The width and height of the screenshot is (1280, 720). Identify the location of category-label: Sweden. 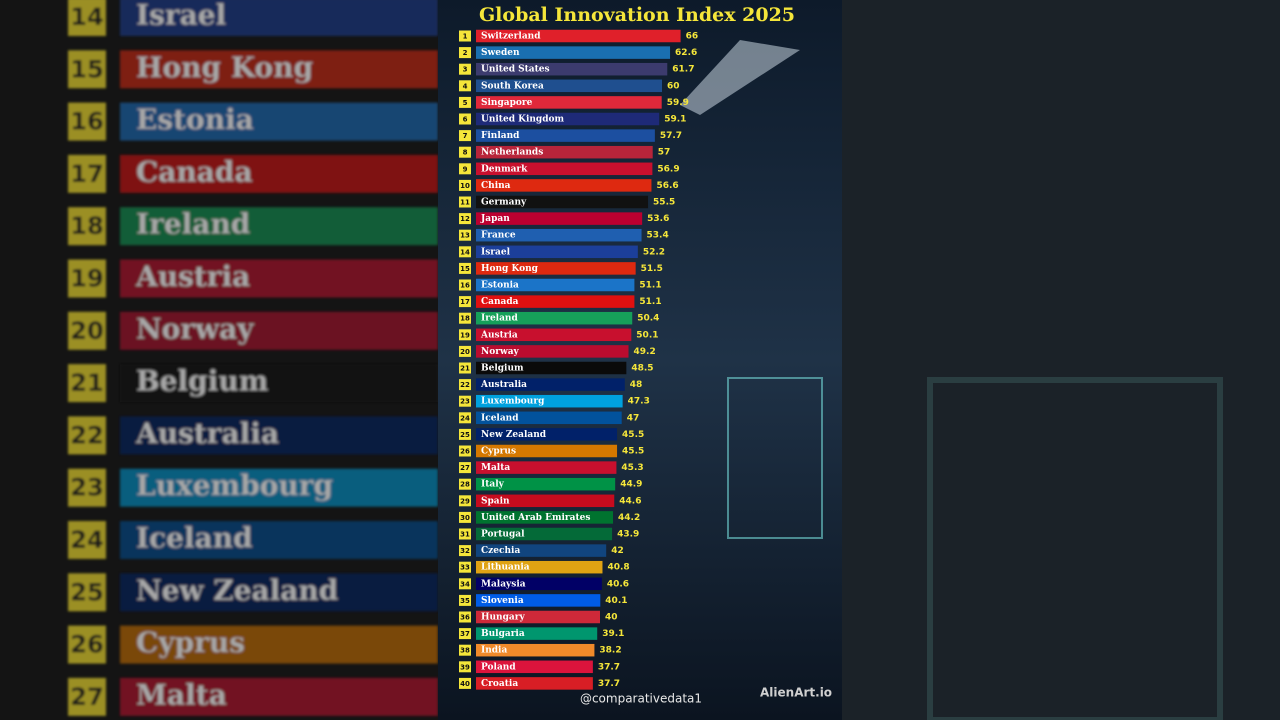
(500, 53).